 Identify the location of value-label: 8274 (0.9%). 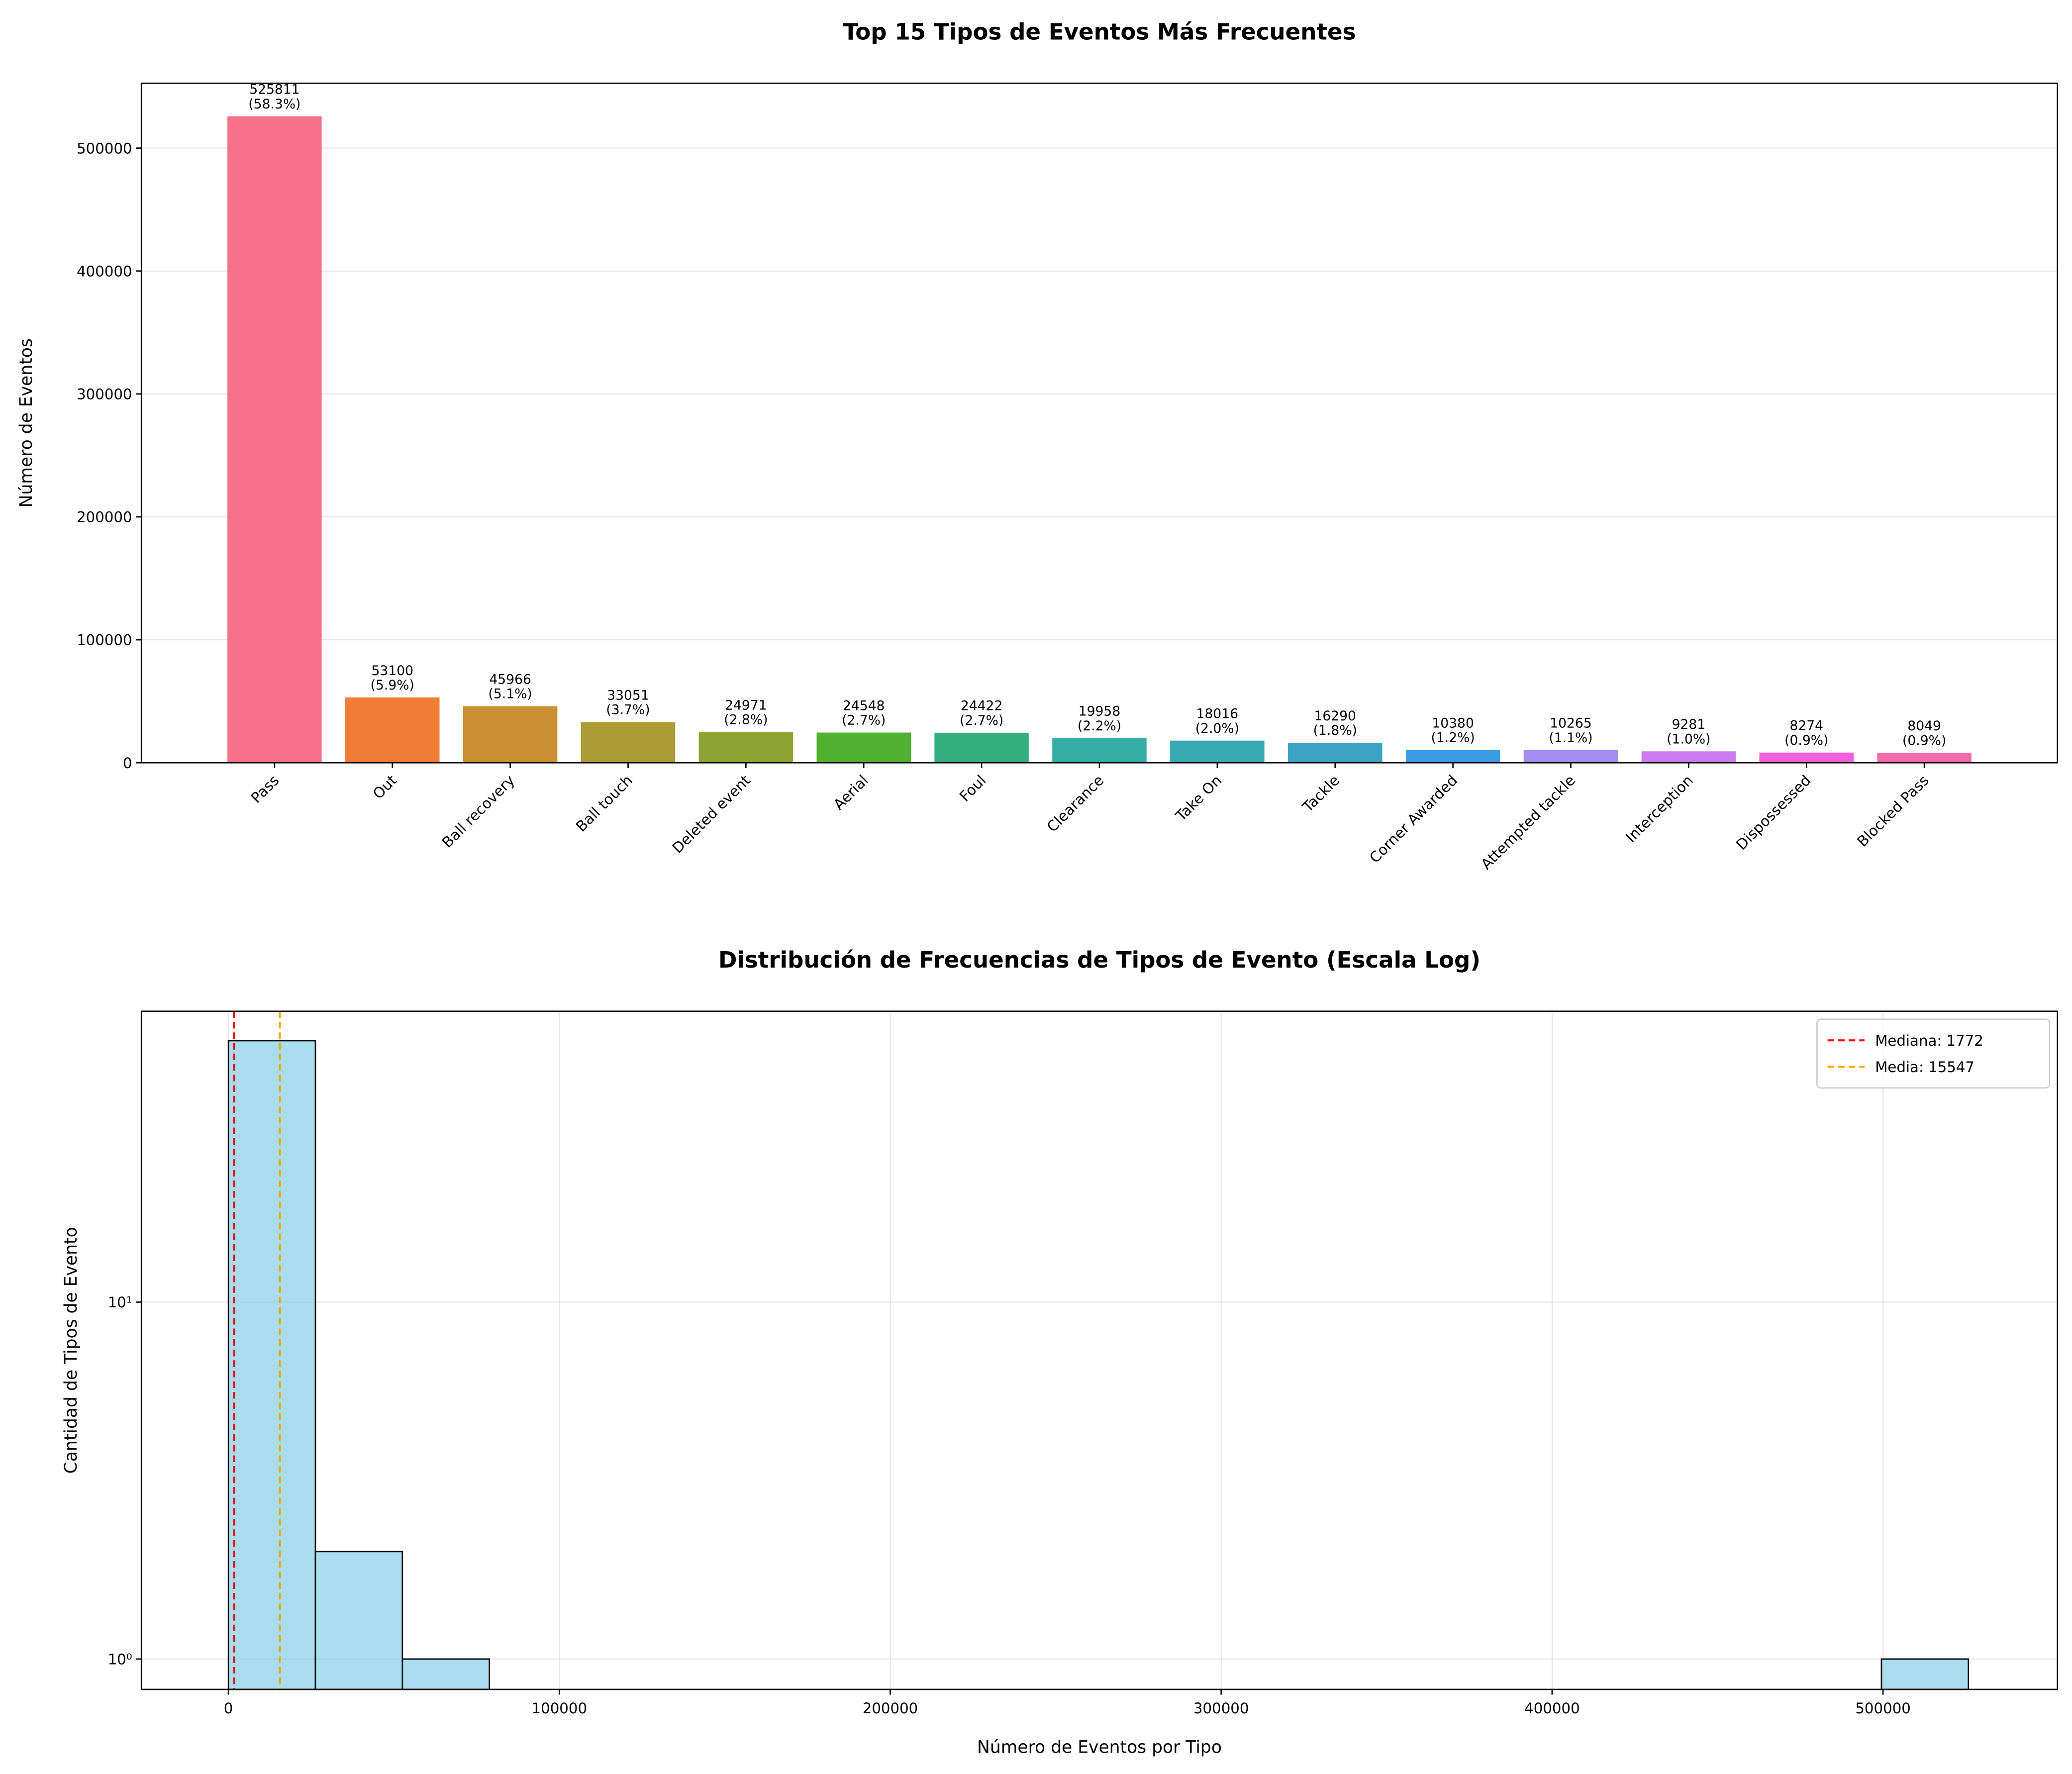
(1806, 733).